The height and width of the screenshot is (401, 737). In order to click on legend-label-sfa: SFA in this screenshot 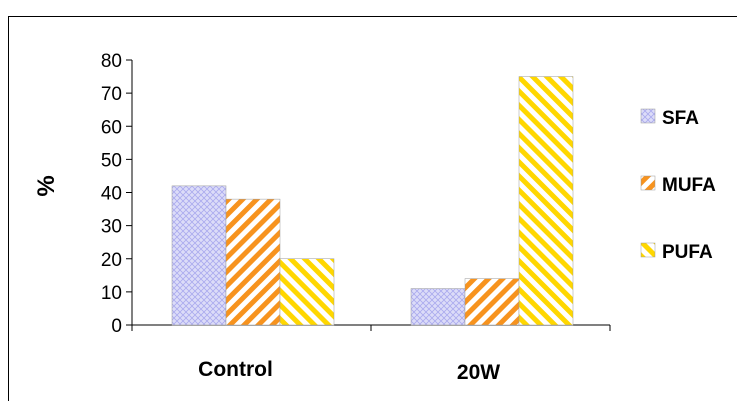, I will do `click(680, 118)`.